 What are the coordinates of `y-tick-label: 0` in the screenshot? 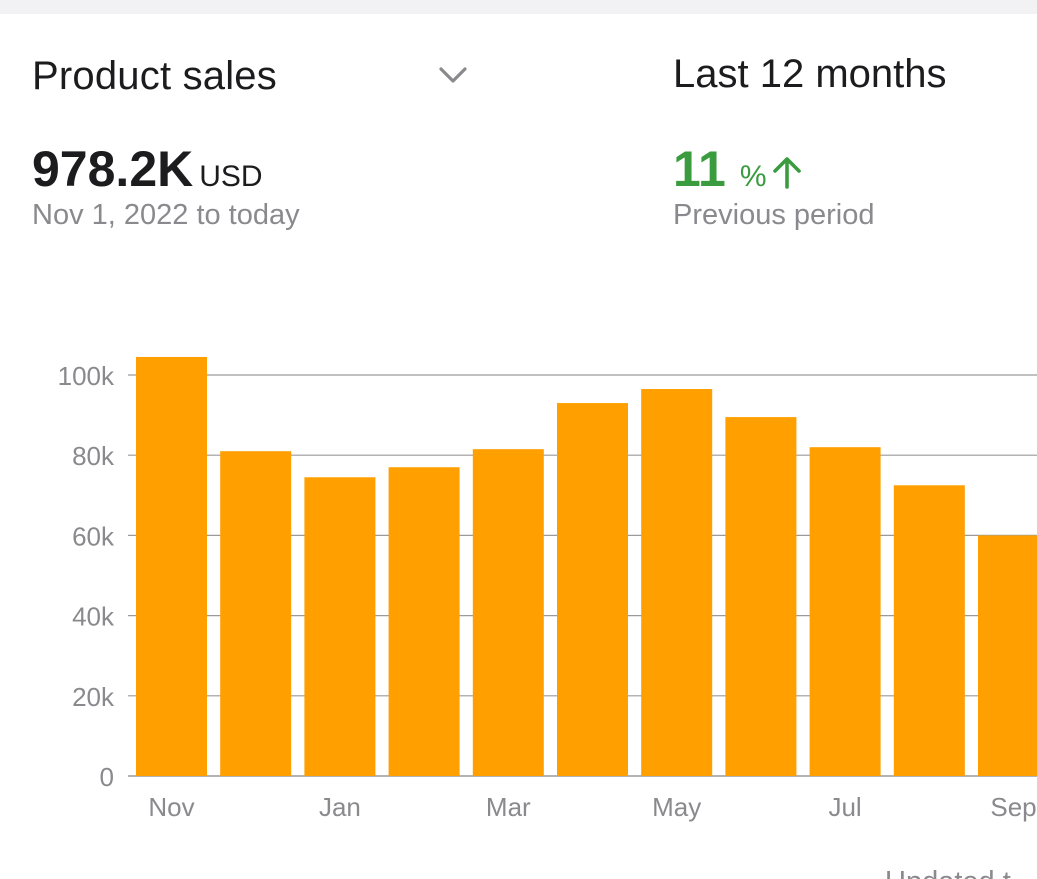 It's located at (107, 777).